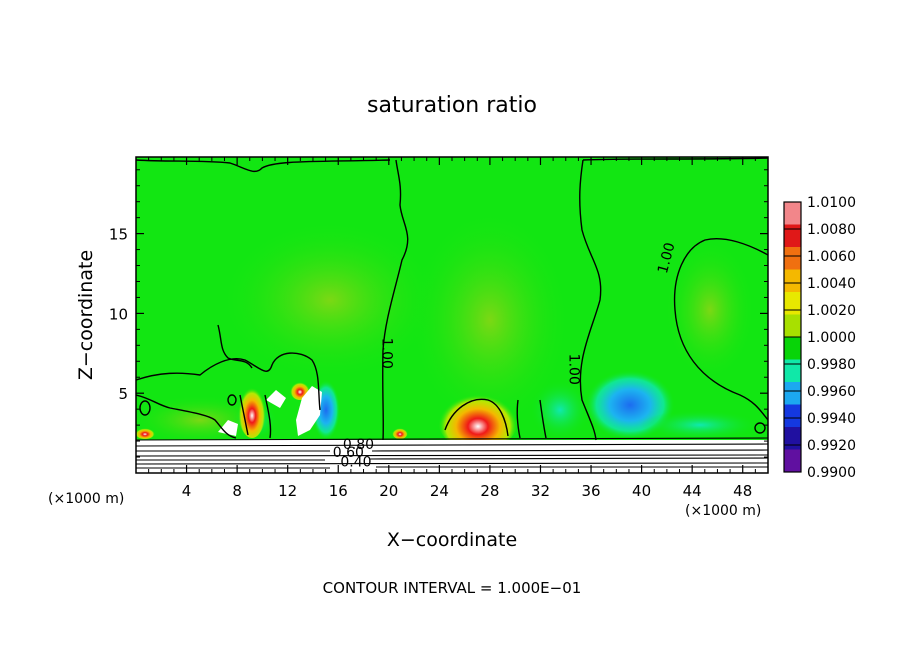 The height and width of the screenshot is (654, 904). I want to click on colorbar-label: 0.9900, so click(831, 473).